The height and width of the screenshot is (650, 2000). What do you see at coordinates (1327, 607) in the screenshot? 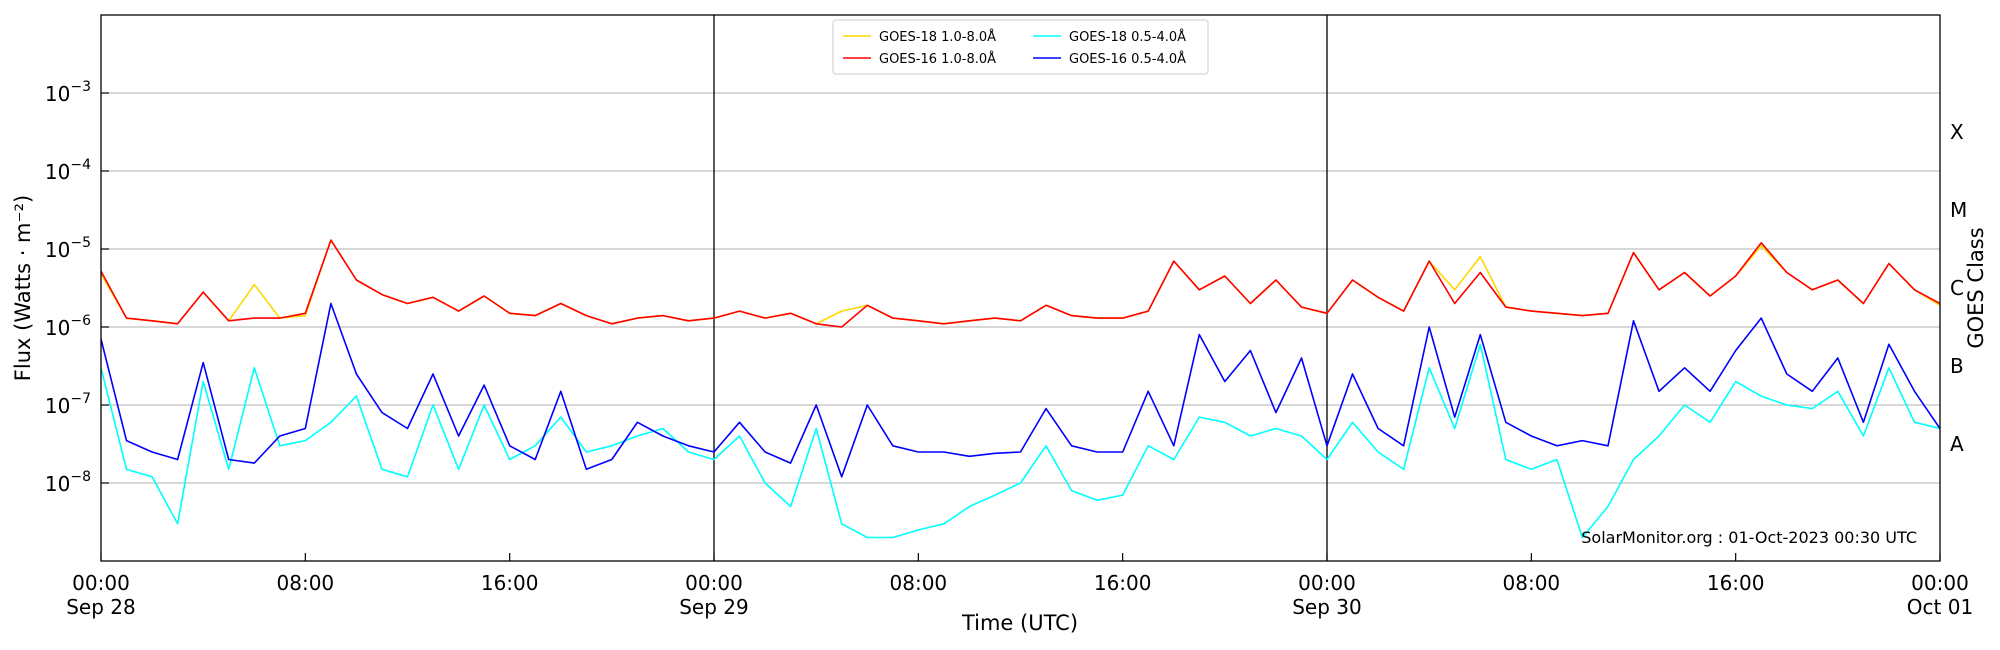
I see `x-tick-label: Sep 30` at bounding box center [1327, 607].